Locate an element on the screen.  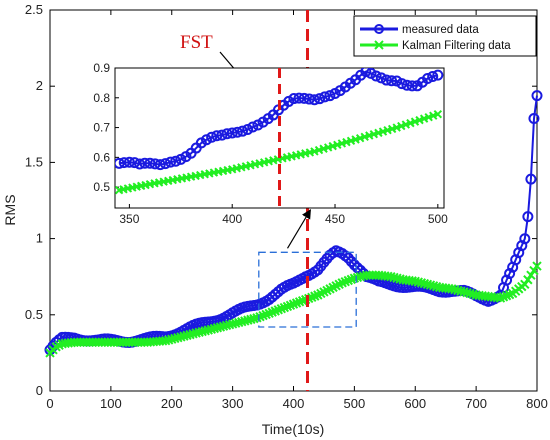
y-tick-label: 2 is located at coordinates (39, 85).